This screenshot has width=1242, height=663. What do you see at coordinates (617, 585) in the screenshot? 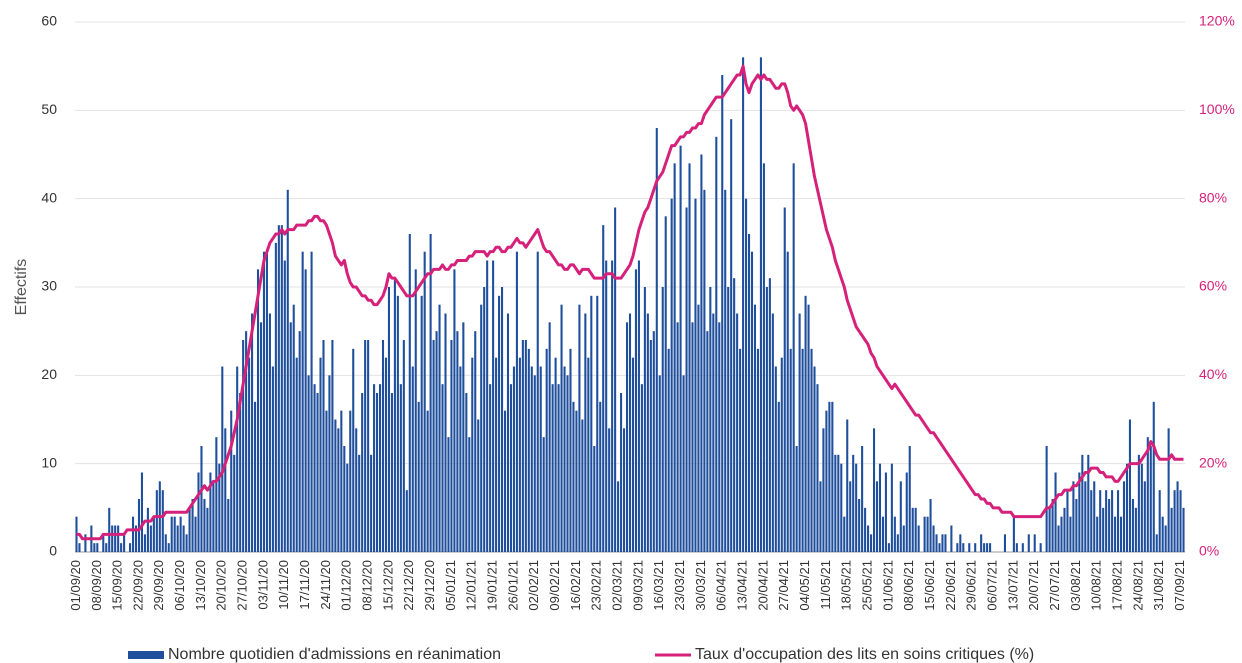
I see `x-tick-label: 02/03/21` at bounding box center [617, 585].